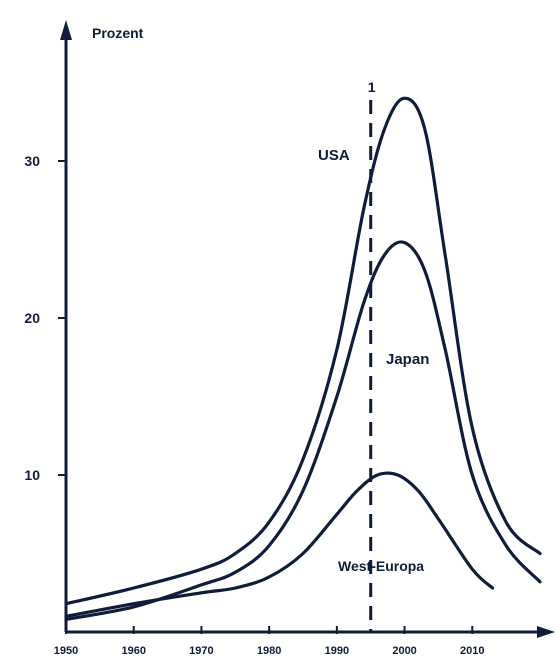 The width and height of the screenshot is (555, 662). Describe the element at coordinates (32, 475) in the screenshot. I see `y-tick-label: 10` at that location.